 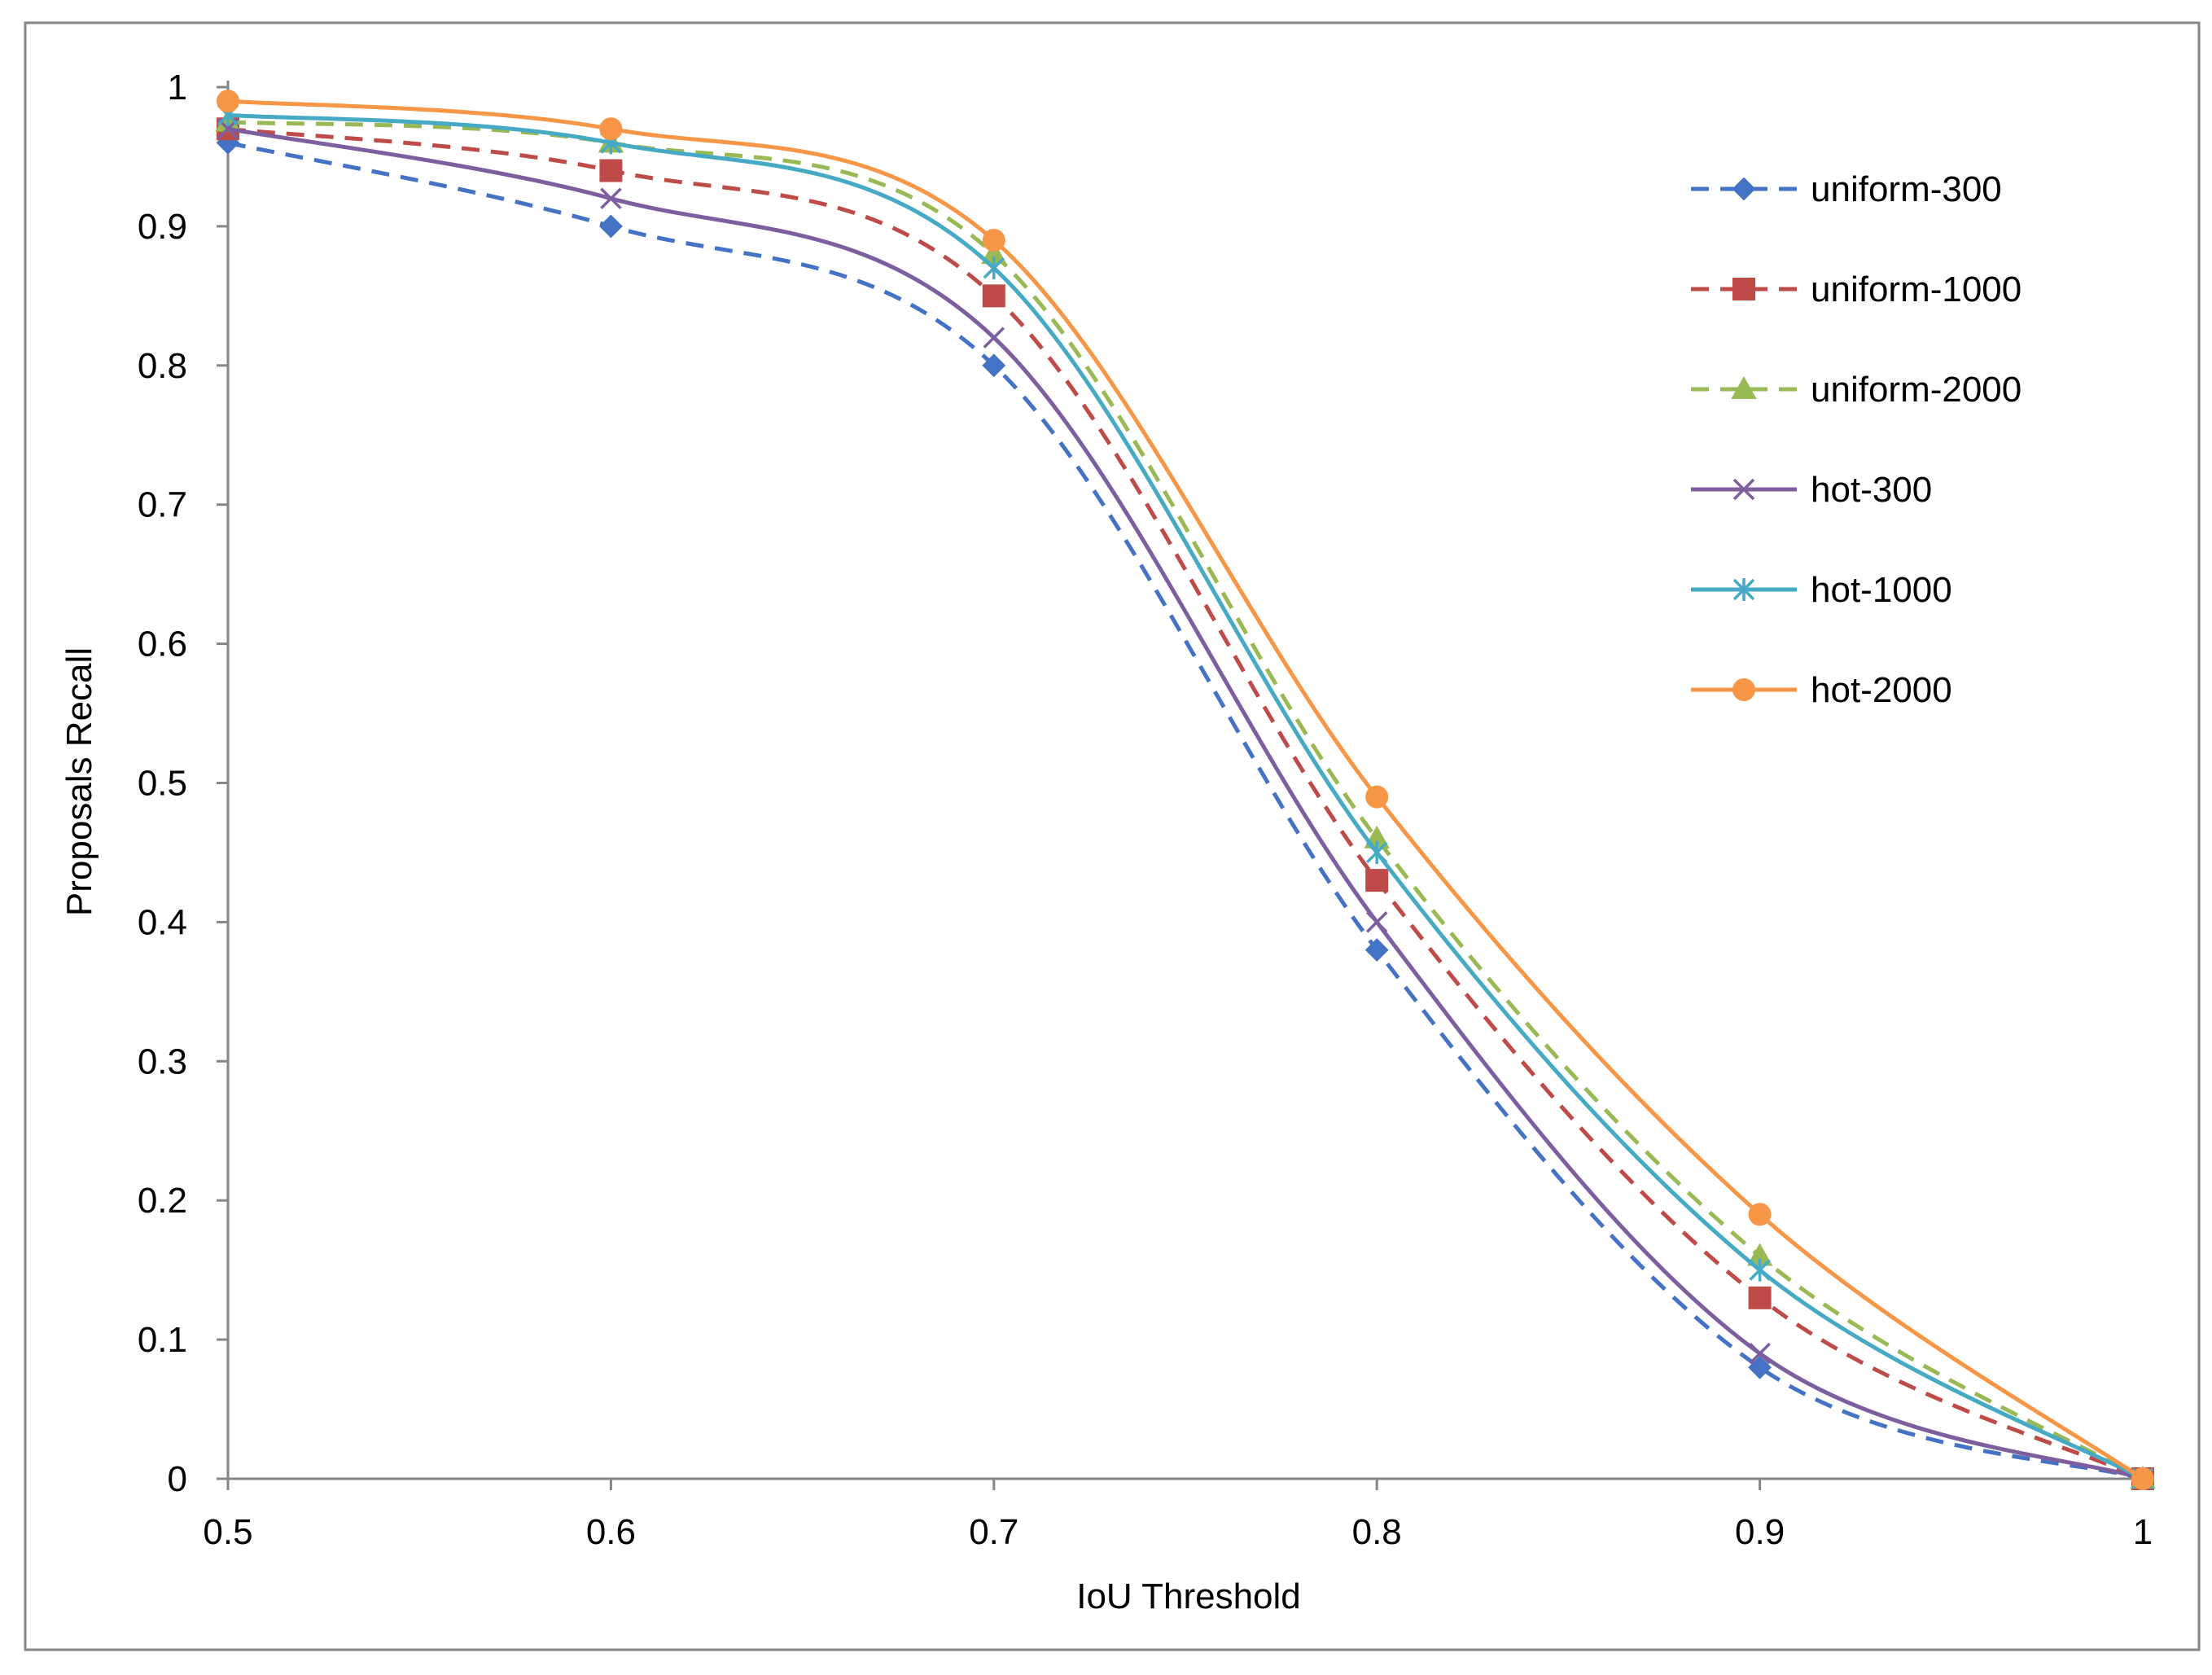 I want to click on x-tick-label: 0.9, so click(x=1760, y=1532).